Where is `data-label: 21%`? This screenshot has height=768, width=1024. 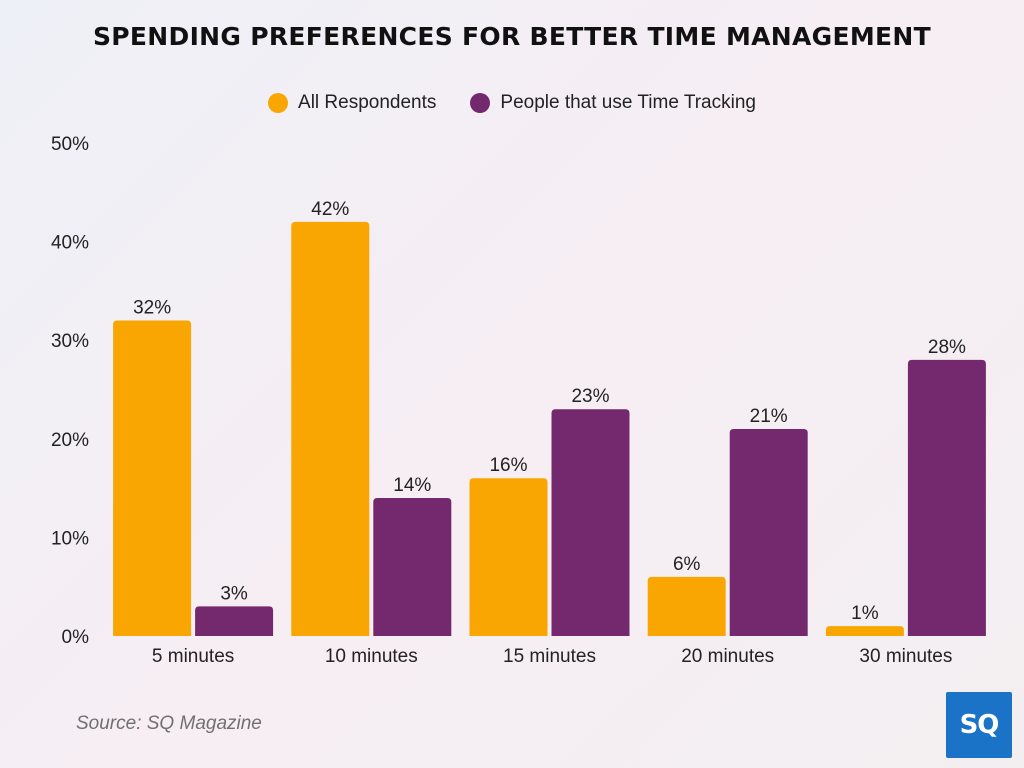
data-label: 21% is located at coordinates (769, 416).